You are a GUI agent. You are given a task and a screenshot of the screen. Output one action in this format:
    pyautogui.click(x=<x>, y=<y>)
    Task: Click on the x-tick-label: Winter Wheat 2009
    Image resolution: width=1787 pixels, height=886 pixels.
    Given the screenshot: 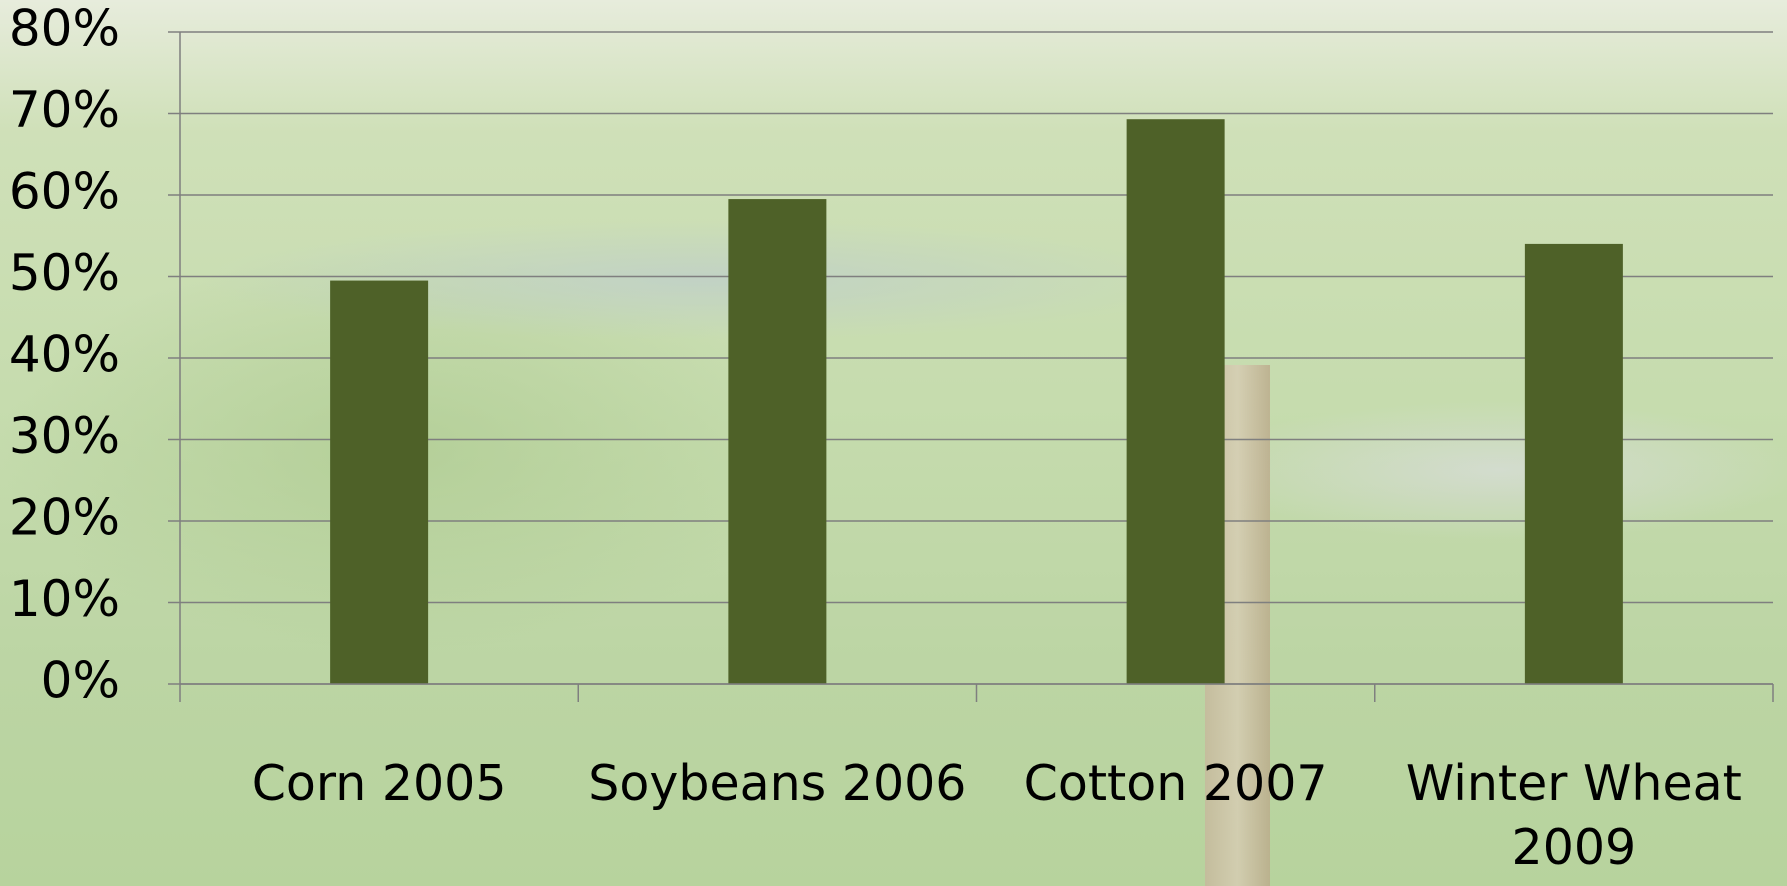 What is the action you would take?
    pyautogui.click(x=1573, y=815)
    